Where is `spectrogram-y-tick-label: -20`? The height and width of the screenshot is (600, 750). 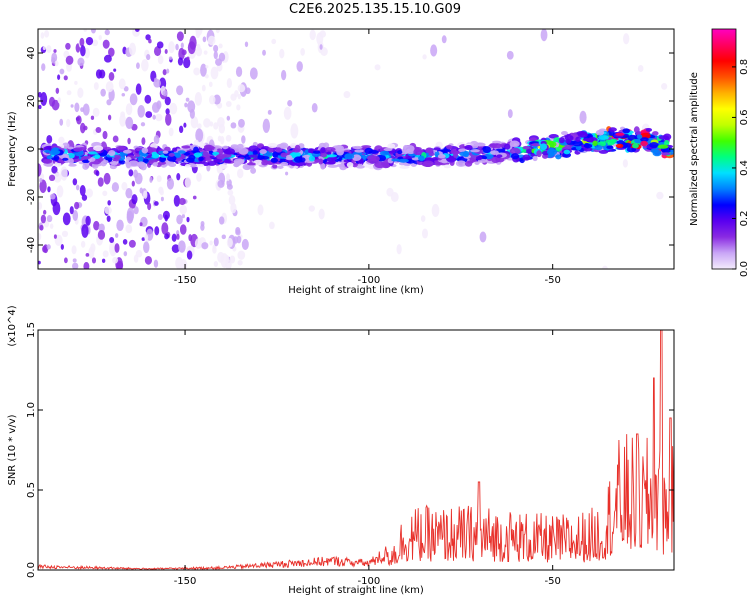
spectrogram-y-tick-label: -20 is located at coordinates (31, 197).